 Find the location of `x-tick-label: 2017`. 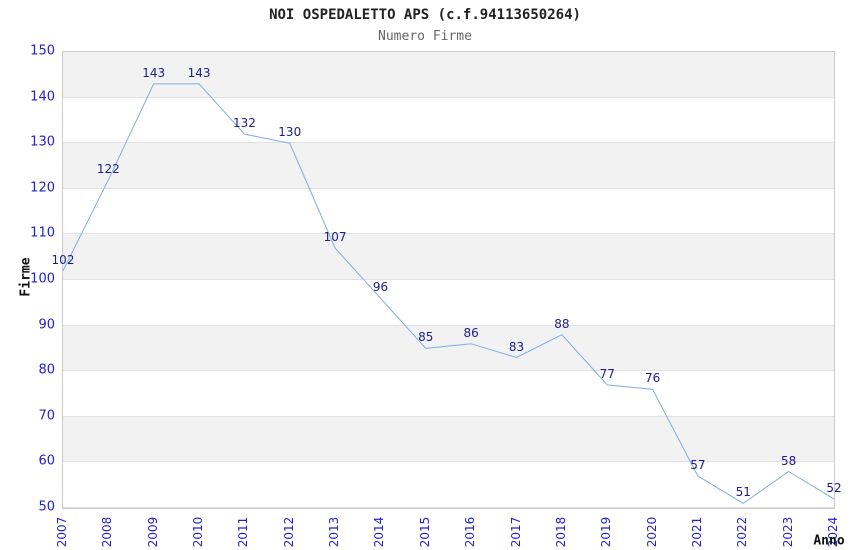

x-tick-label: 2017 is located at coordinates (515, 532).